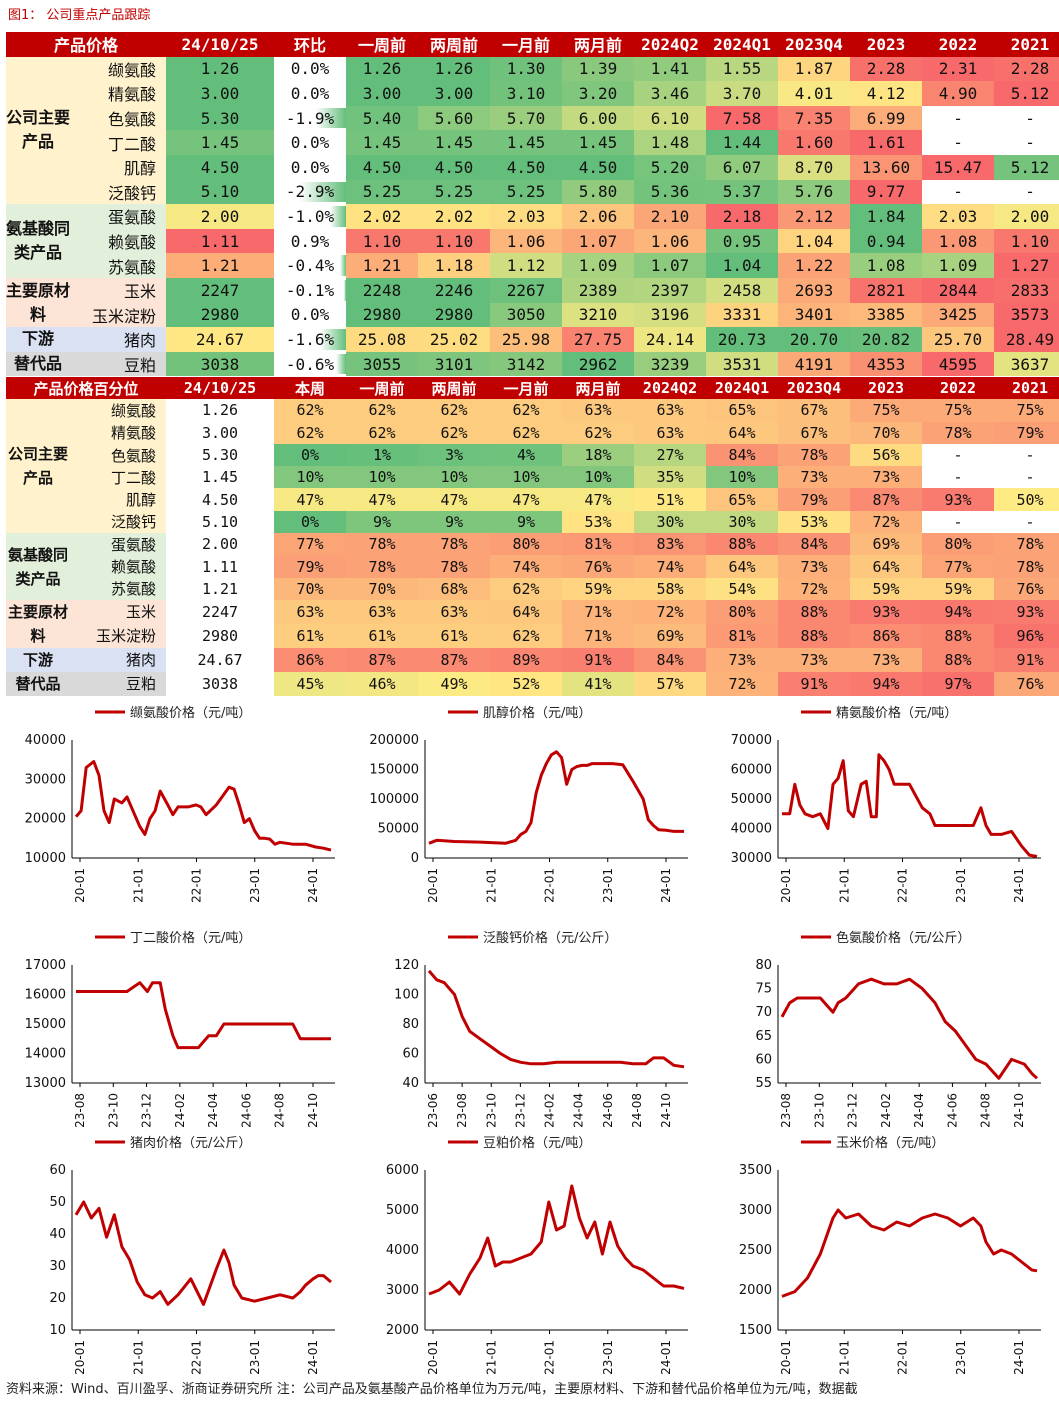 The width and height of the screenshot is (1059, 1401). I want to click on data-cell: 80%, so click(526, 544).